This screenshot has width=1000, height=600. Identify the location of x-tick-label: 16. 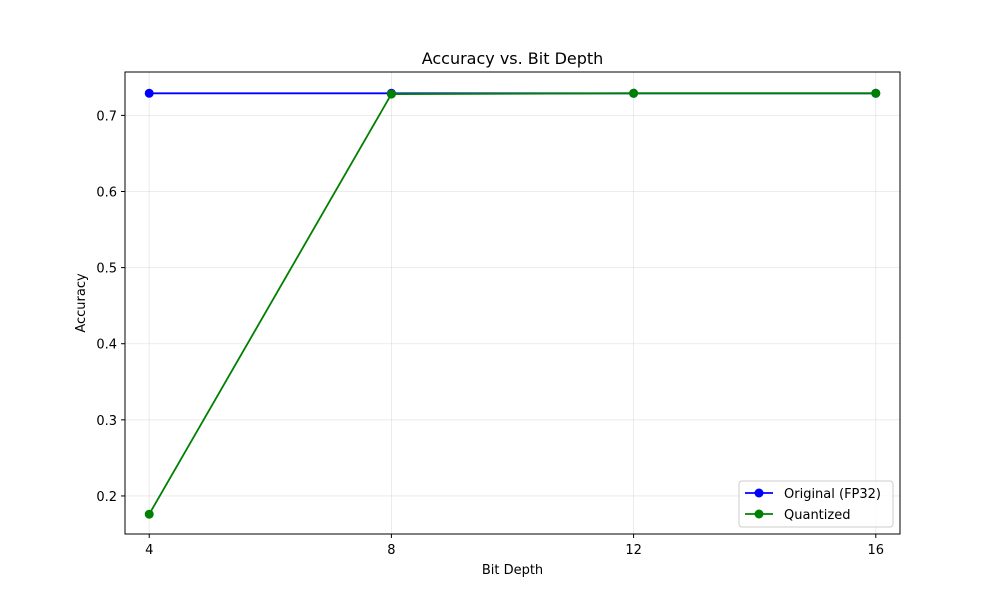
(876, 550).